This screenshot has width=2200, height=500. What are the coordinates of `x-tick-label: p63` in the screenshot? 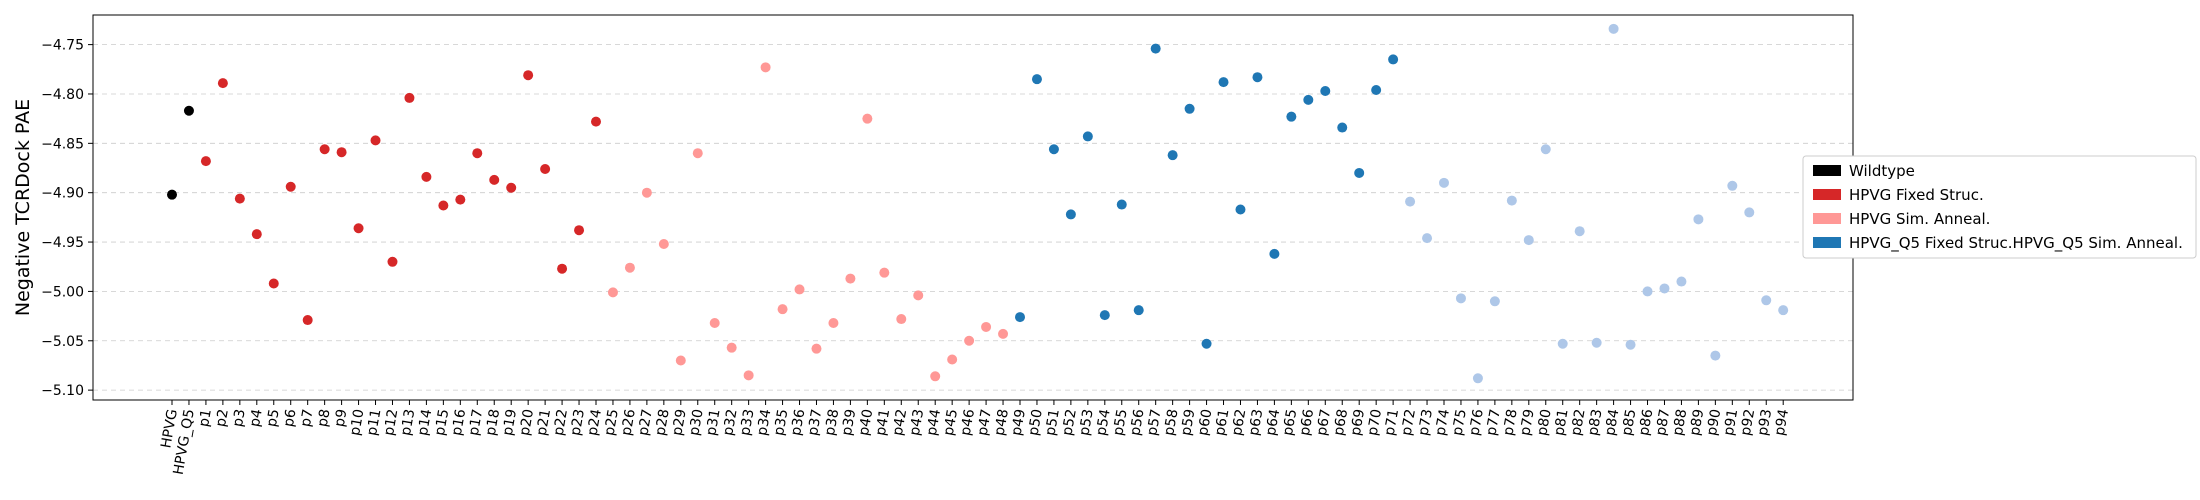 It's located at (1256, 422).